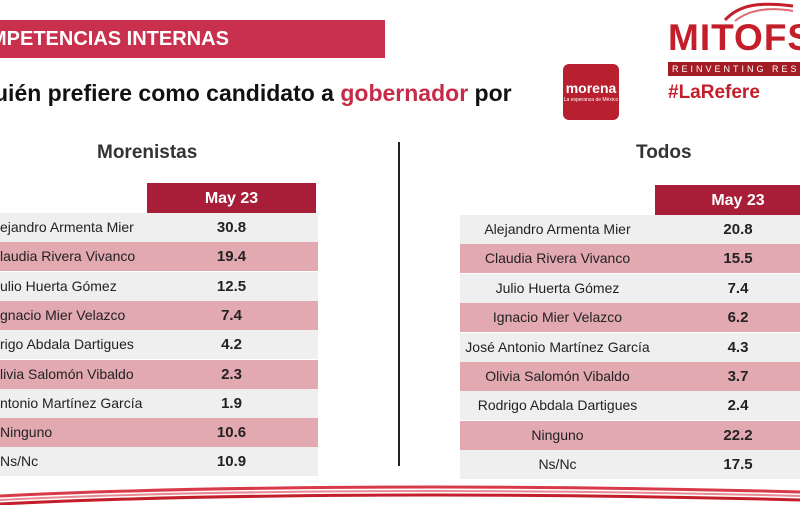 This screenshot has height=505, width=800. Describe the element at coordinates (630, 318) in the screenshot. I see `right-table-row: Ignacio Mier Velazco 6.2` at that location.